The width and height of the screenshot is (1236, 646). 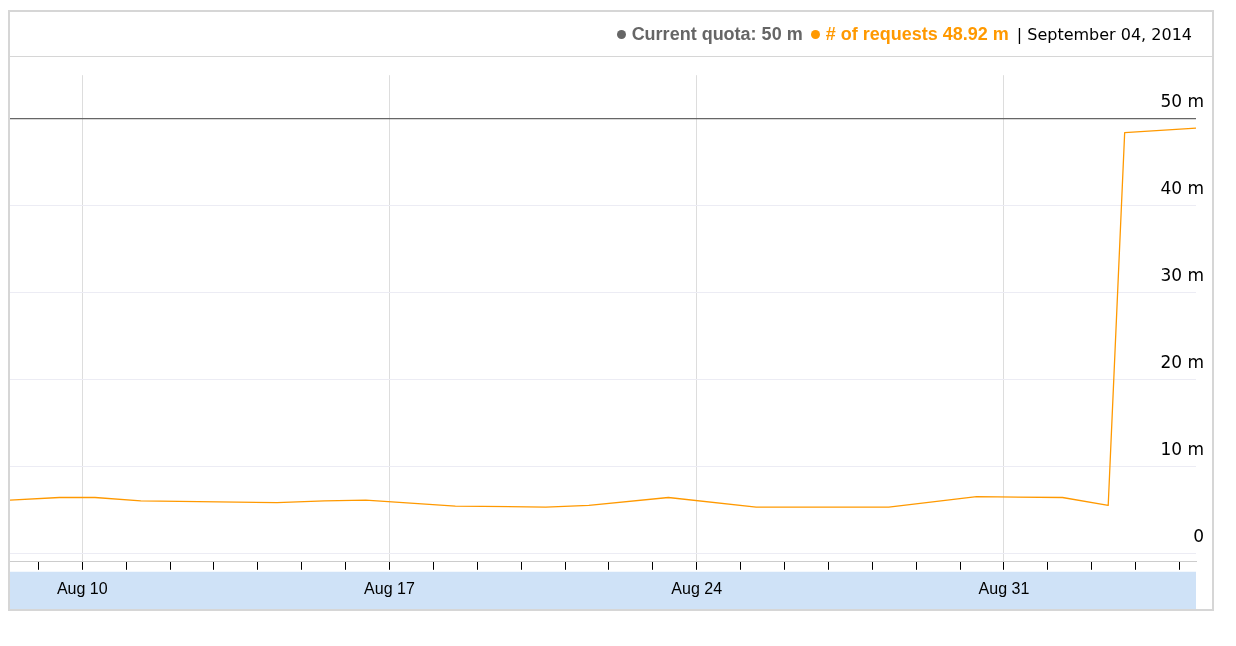 I want to click on x-tick-label: Aug 31, so click(x=1004, y=588).